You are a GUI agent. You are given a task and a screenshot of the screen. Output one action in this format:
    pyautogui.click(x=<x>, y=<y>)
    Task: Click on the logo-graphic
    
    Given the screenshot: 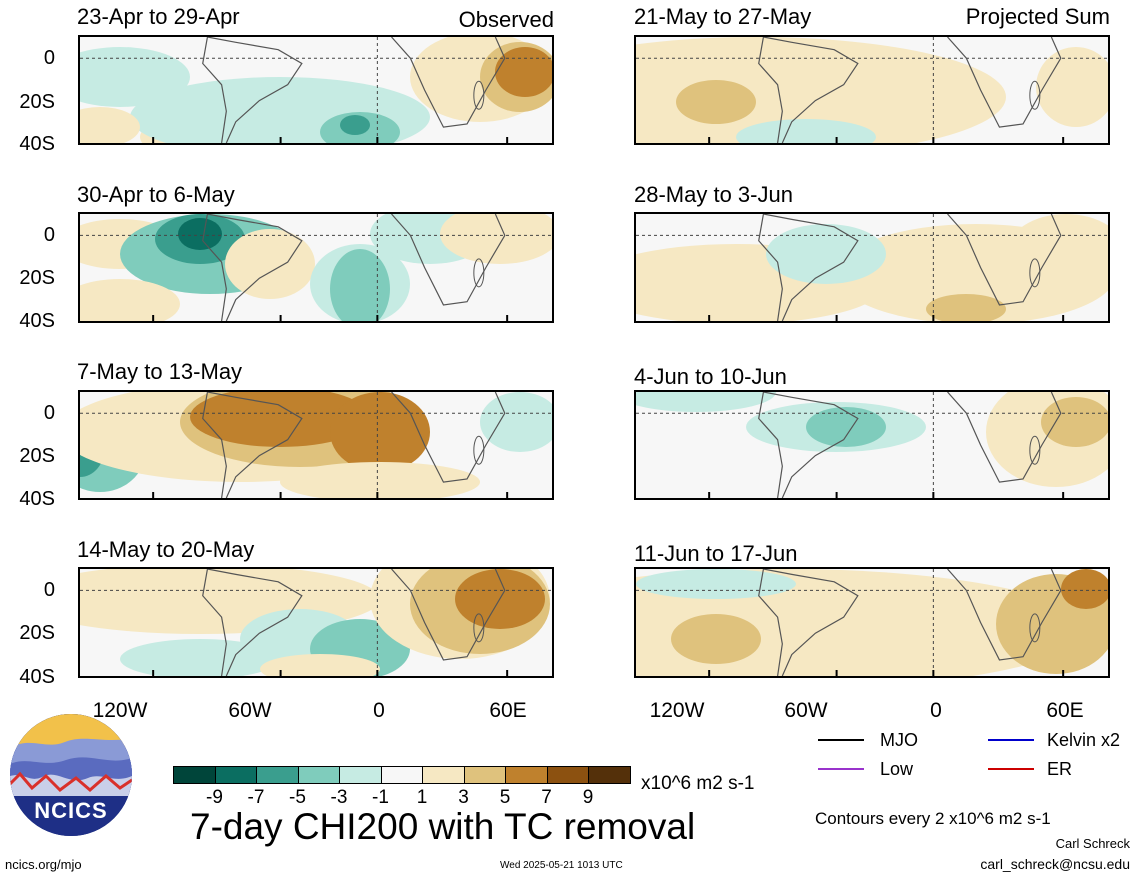 What is the action you would take?
    pyautogui.click(x=71, y=775)
    